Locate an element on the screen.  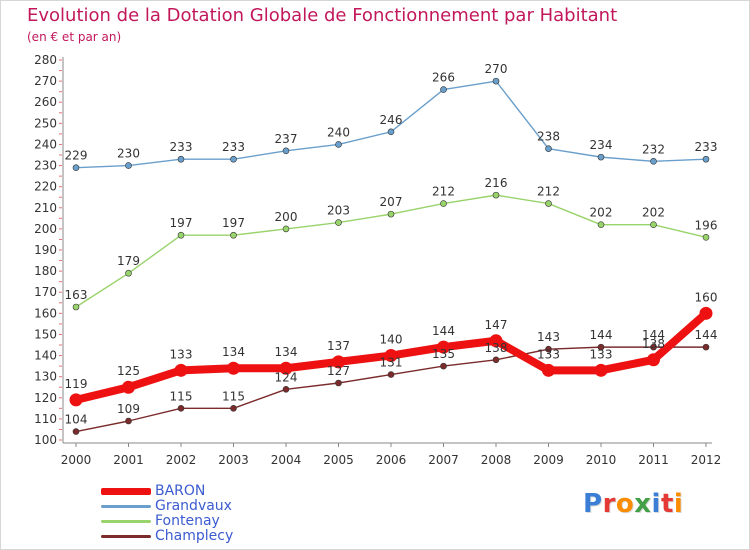
data-label-champlecy: 135 is located at coordinates (443, 354).